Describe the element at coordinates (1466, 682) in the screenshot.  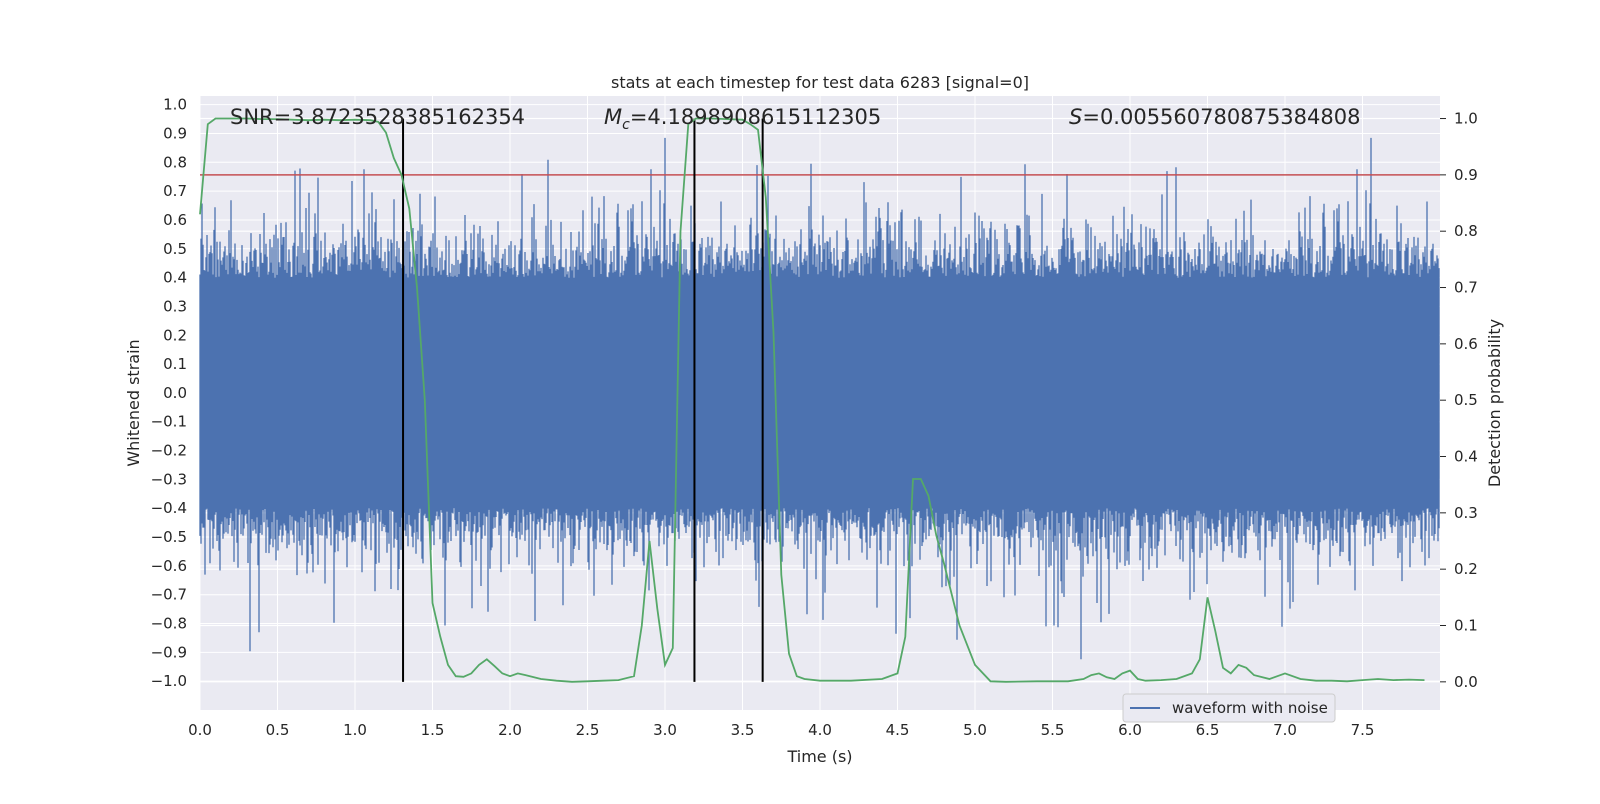
I see `right-y-tick-label: 0.0` at that location.